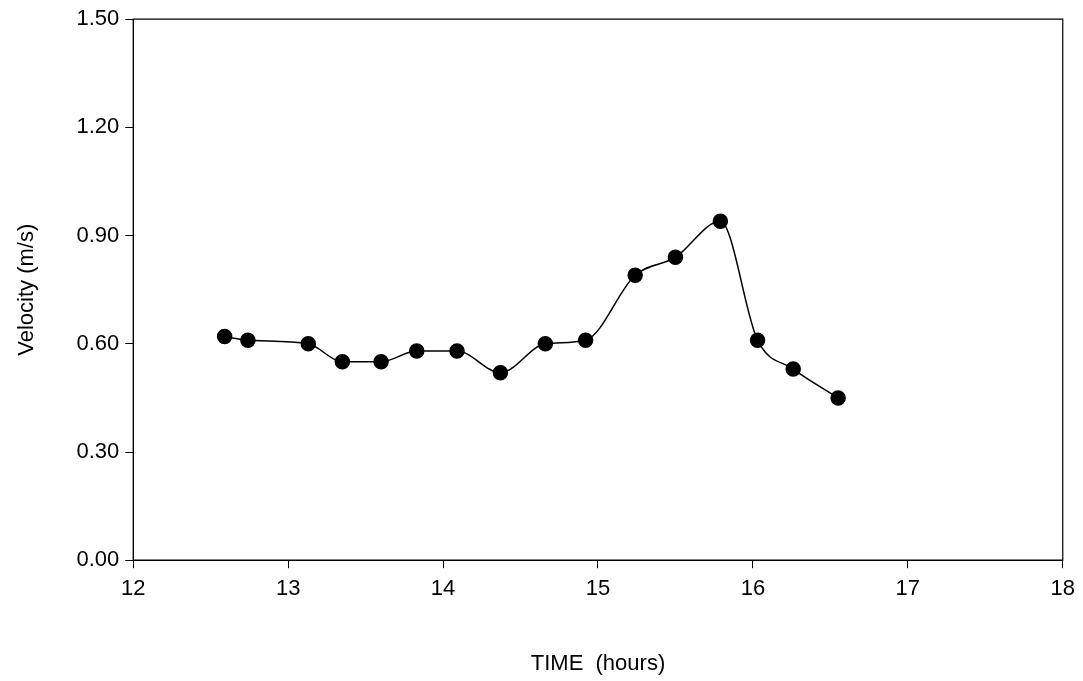  What do you see at coordinates (98, 559) in the screenshot?
I see `y-tick-label: 0.00` at bounding box center [98, 559].